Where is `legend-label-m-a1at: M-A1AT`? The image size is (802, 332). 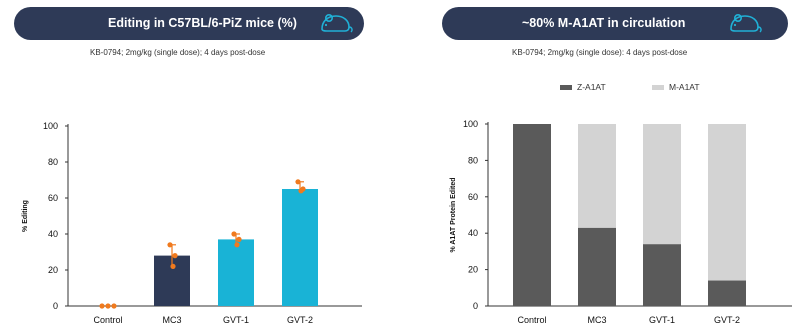 legend-label-m-a1at: M-A1AT is located at coordinates (684, 87).